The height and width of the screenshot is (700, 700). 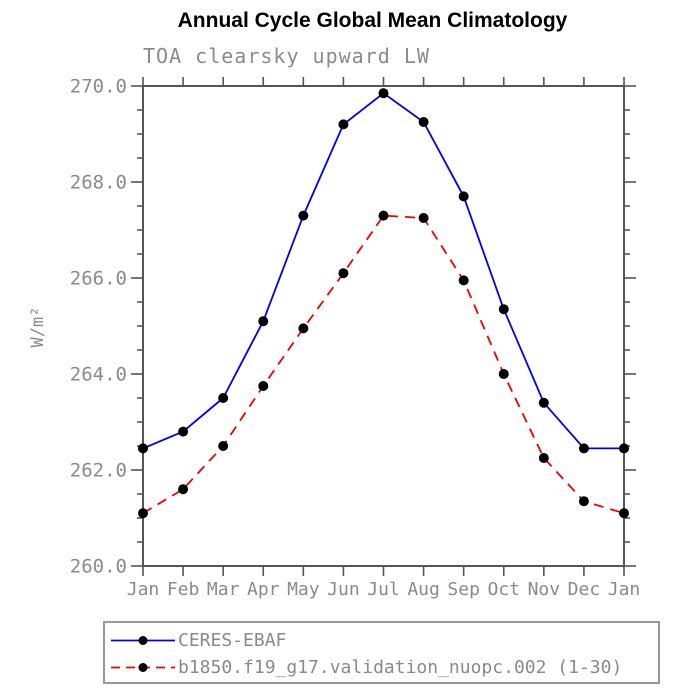 I want to click on legend-line-sample-ceres, so click(x=143, y=640).